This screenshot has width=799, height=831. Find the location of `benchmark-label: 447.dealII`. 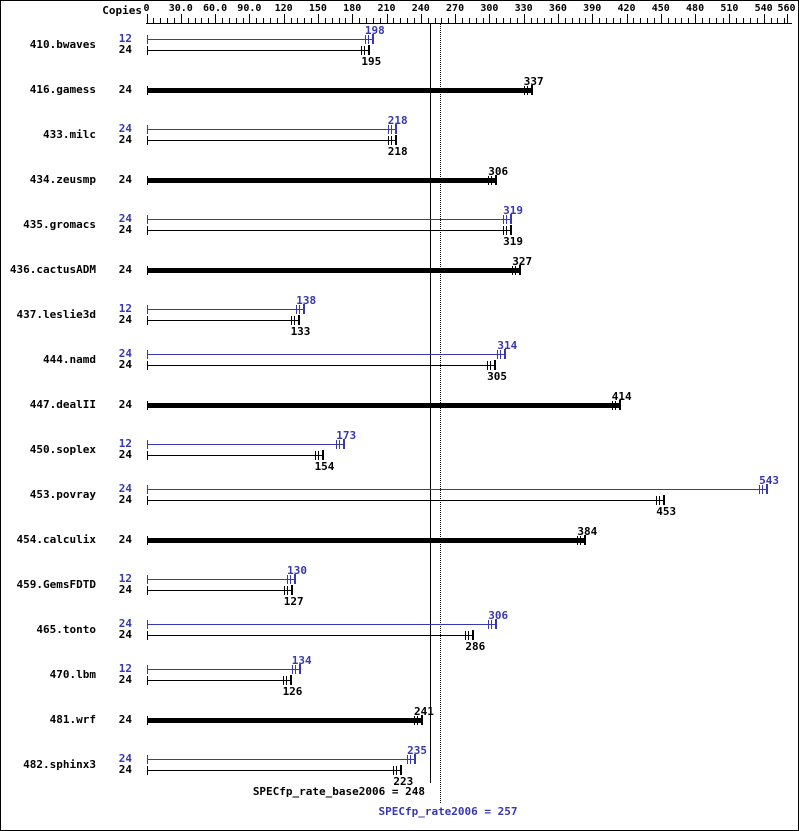

benchmark-label: 447.dealII is located at coordinates (62, 404).